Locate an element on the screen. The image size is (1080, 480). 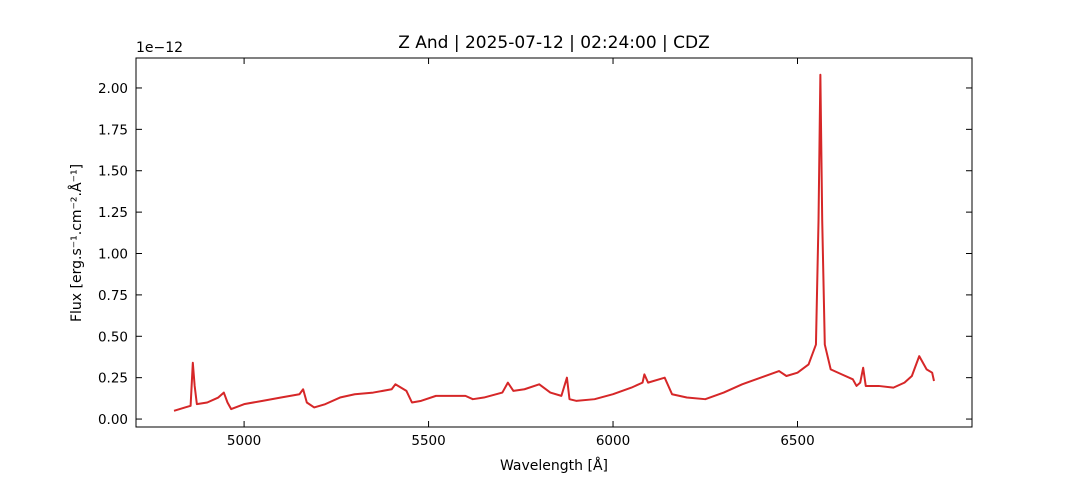
y-tick-label: 1.25 is located at coordinates (113, 213).